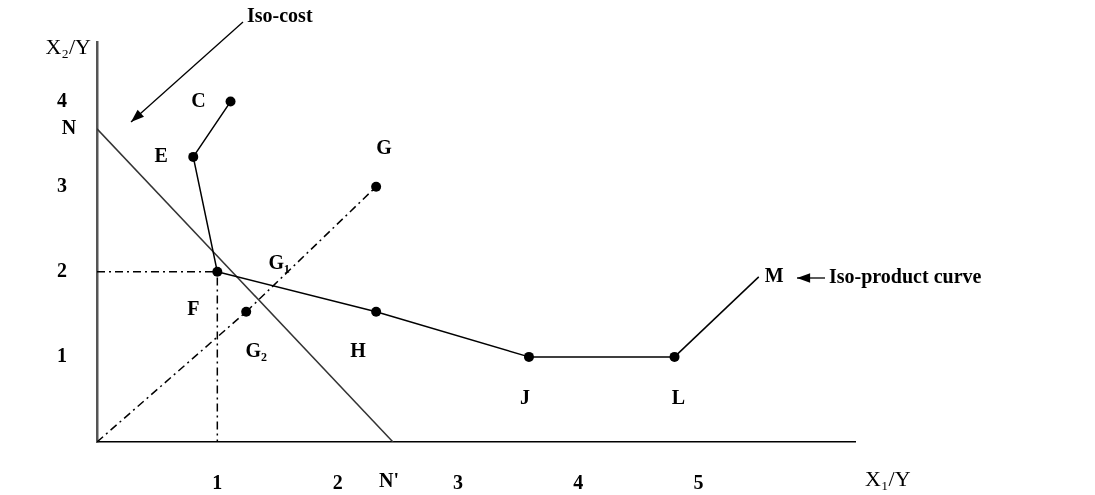 The width and height of the screenshot is (1095, 495). Describe the element at coordinates (161, 155) in the screenshot. I see `annotation: E` at that location.